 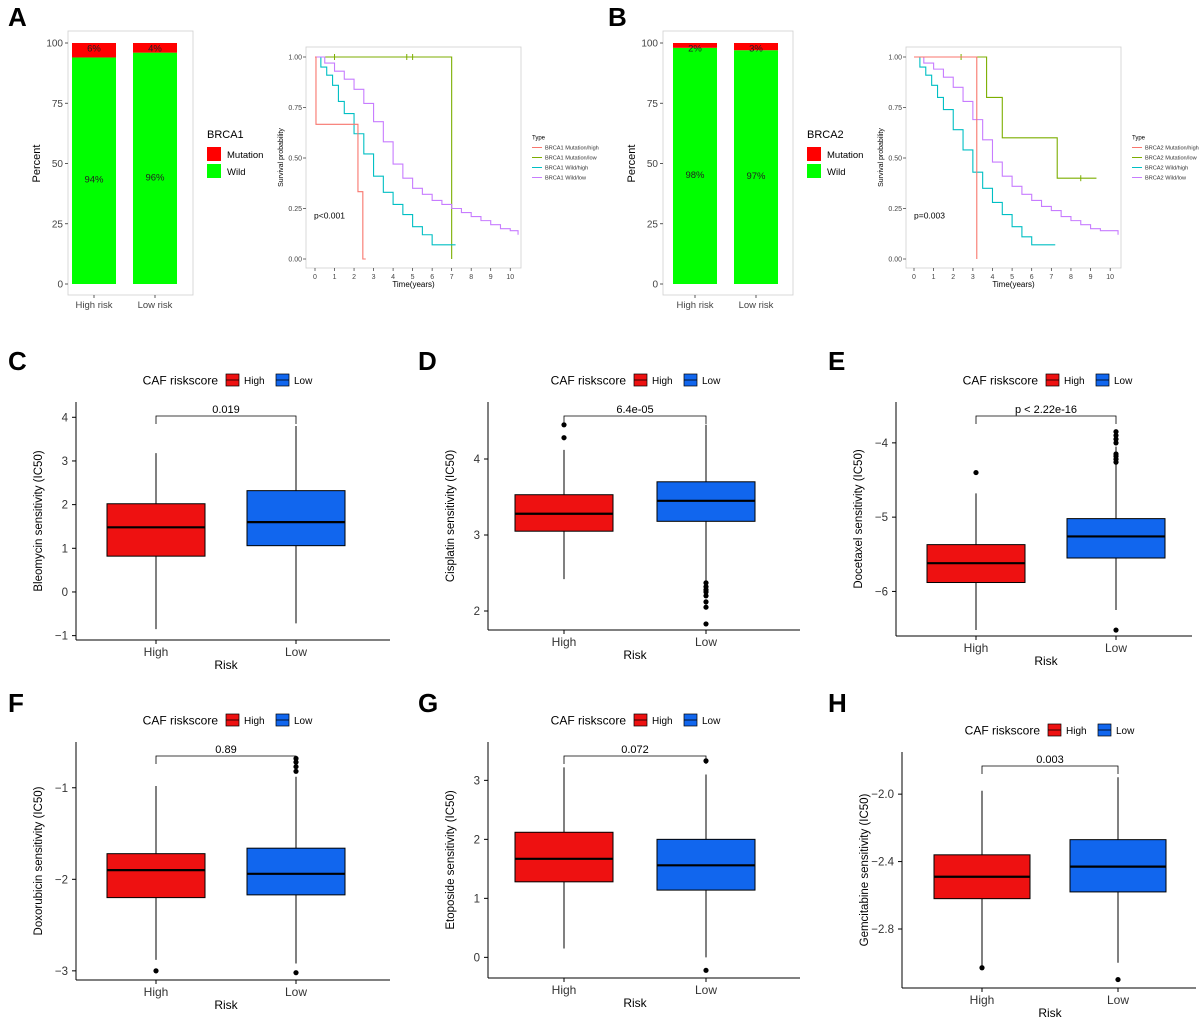 What do you see at coordinates (156, 530) in the screenshot?
I see `box-high` at bounding box center [156, 530].